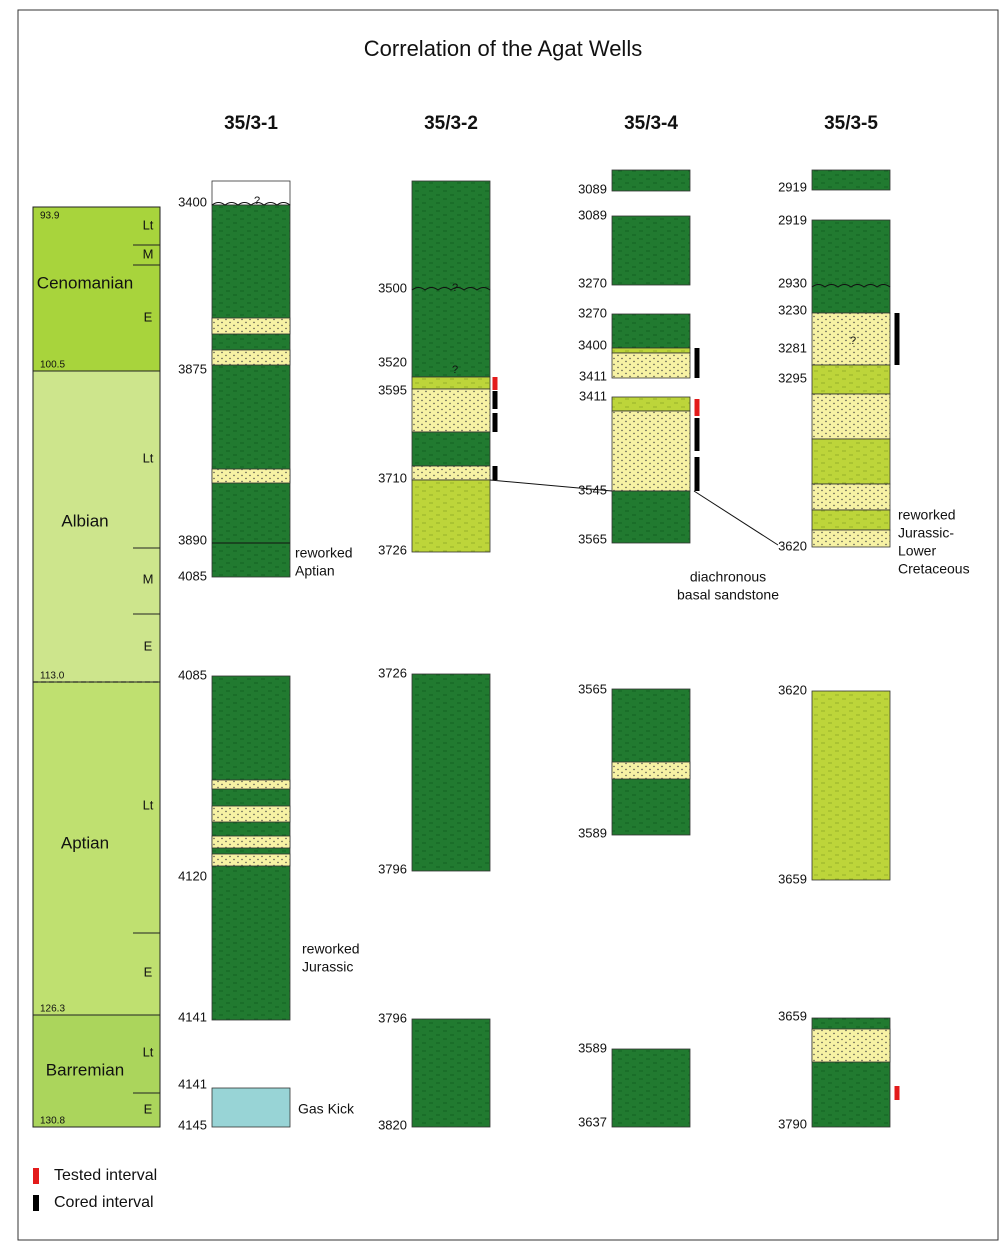  I want to click on stage-name: Cenomanian, so click(85, 282).